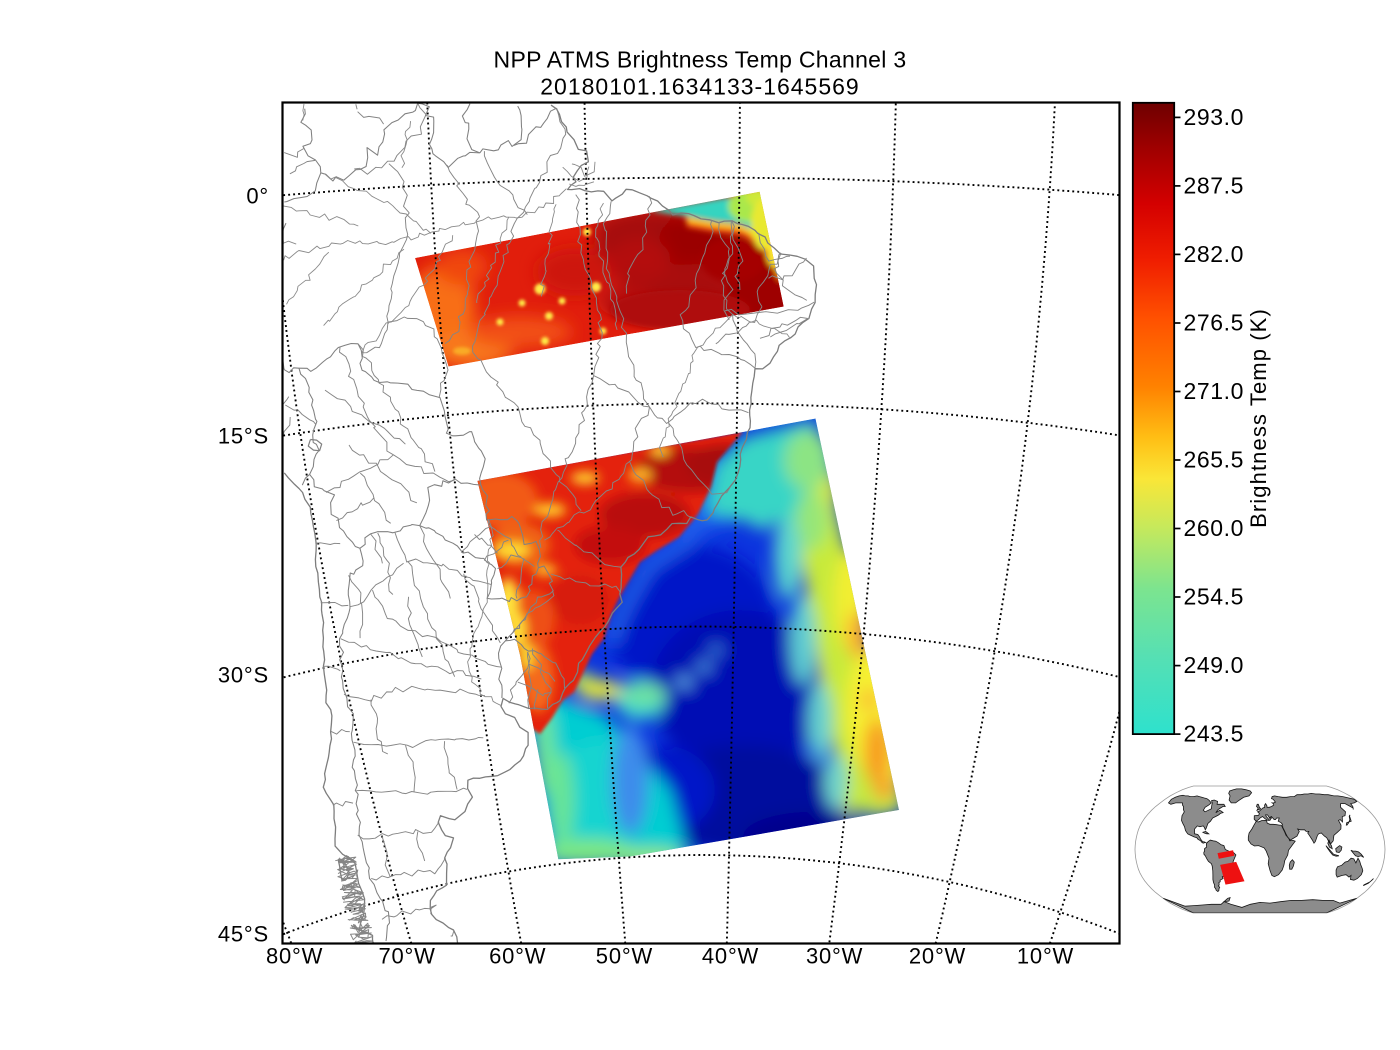  What do you see at coordinates (257, 196) in the screenshot?
I see `svg-text: 0°` at bounding box center [257, 196].